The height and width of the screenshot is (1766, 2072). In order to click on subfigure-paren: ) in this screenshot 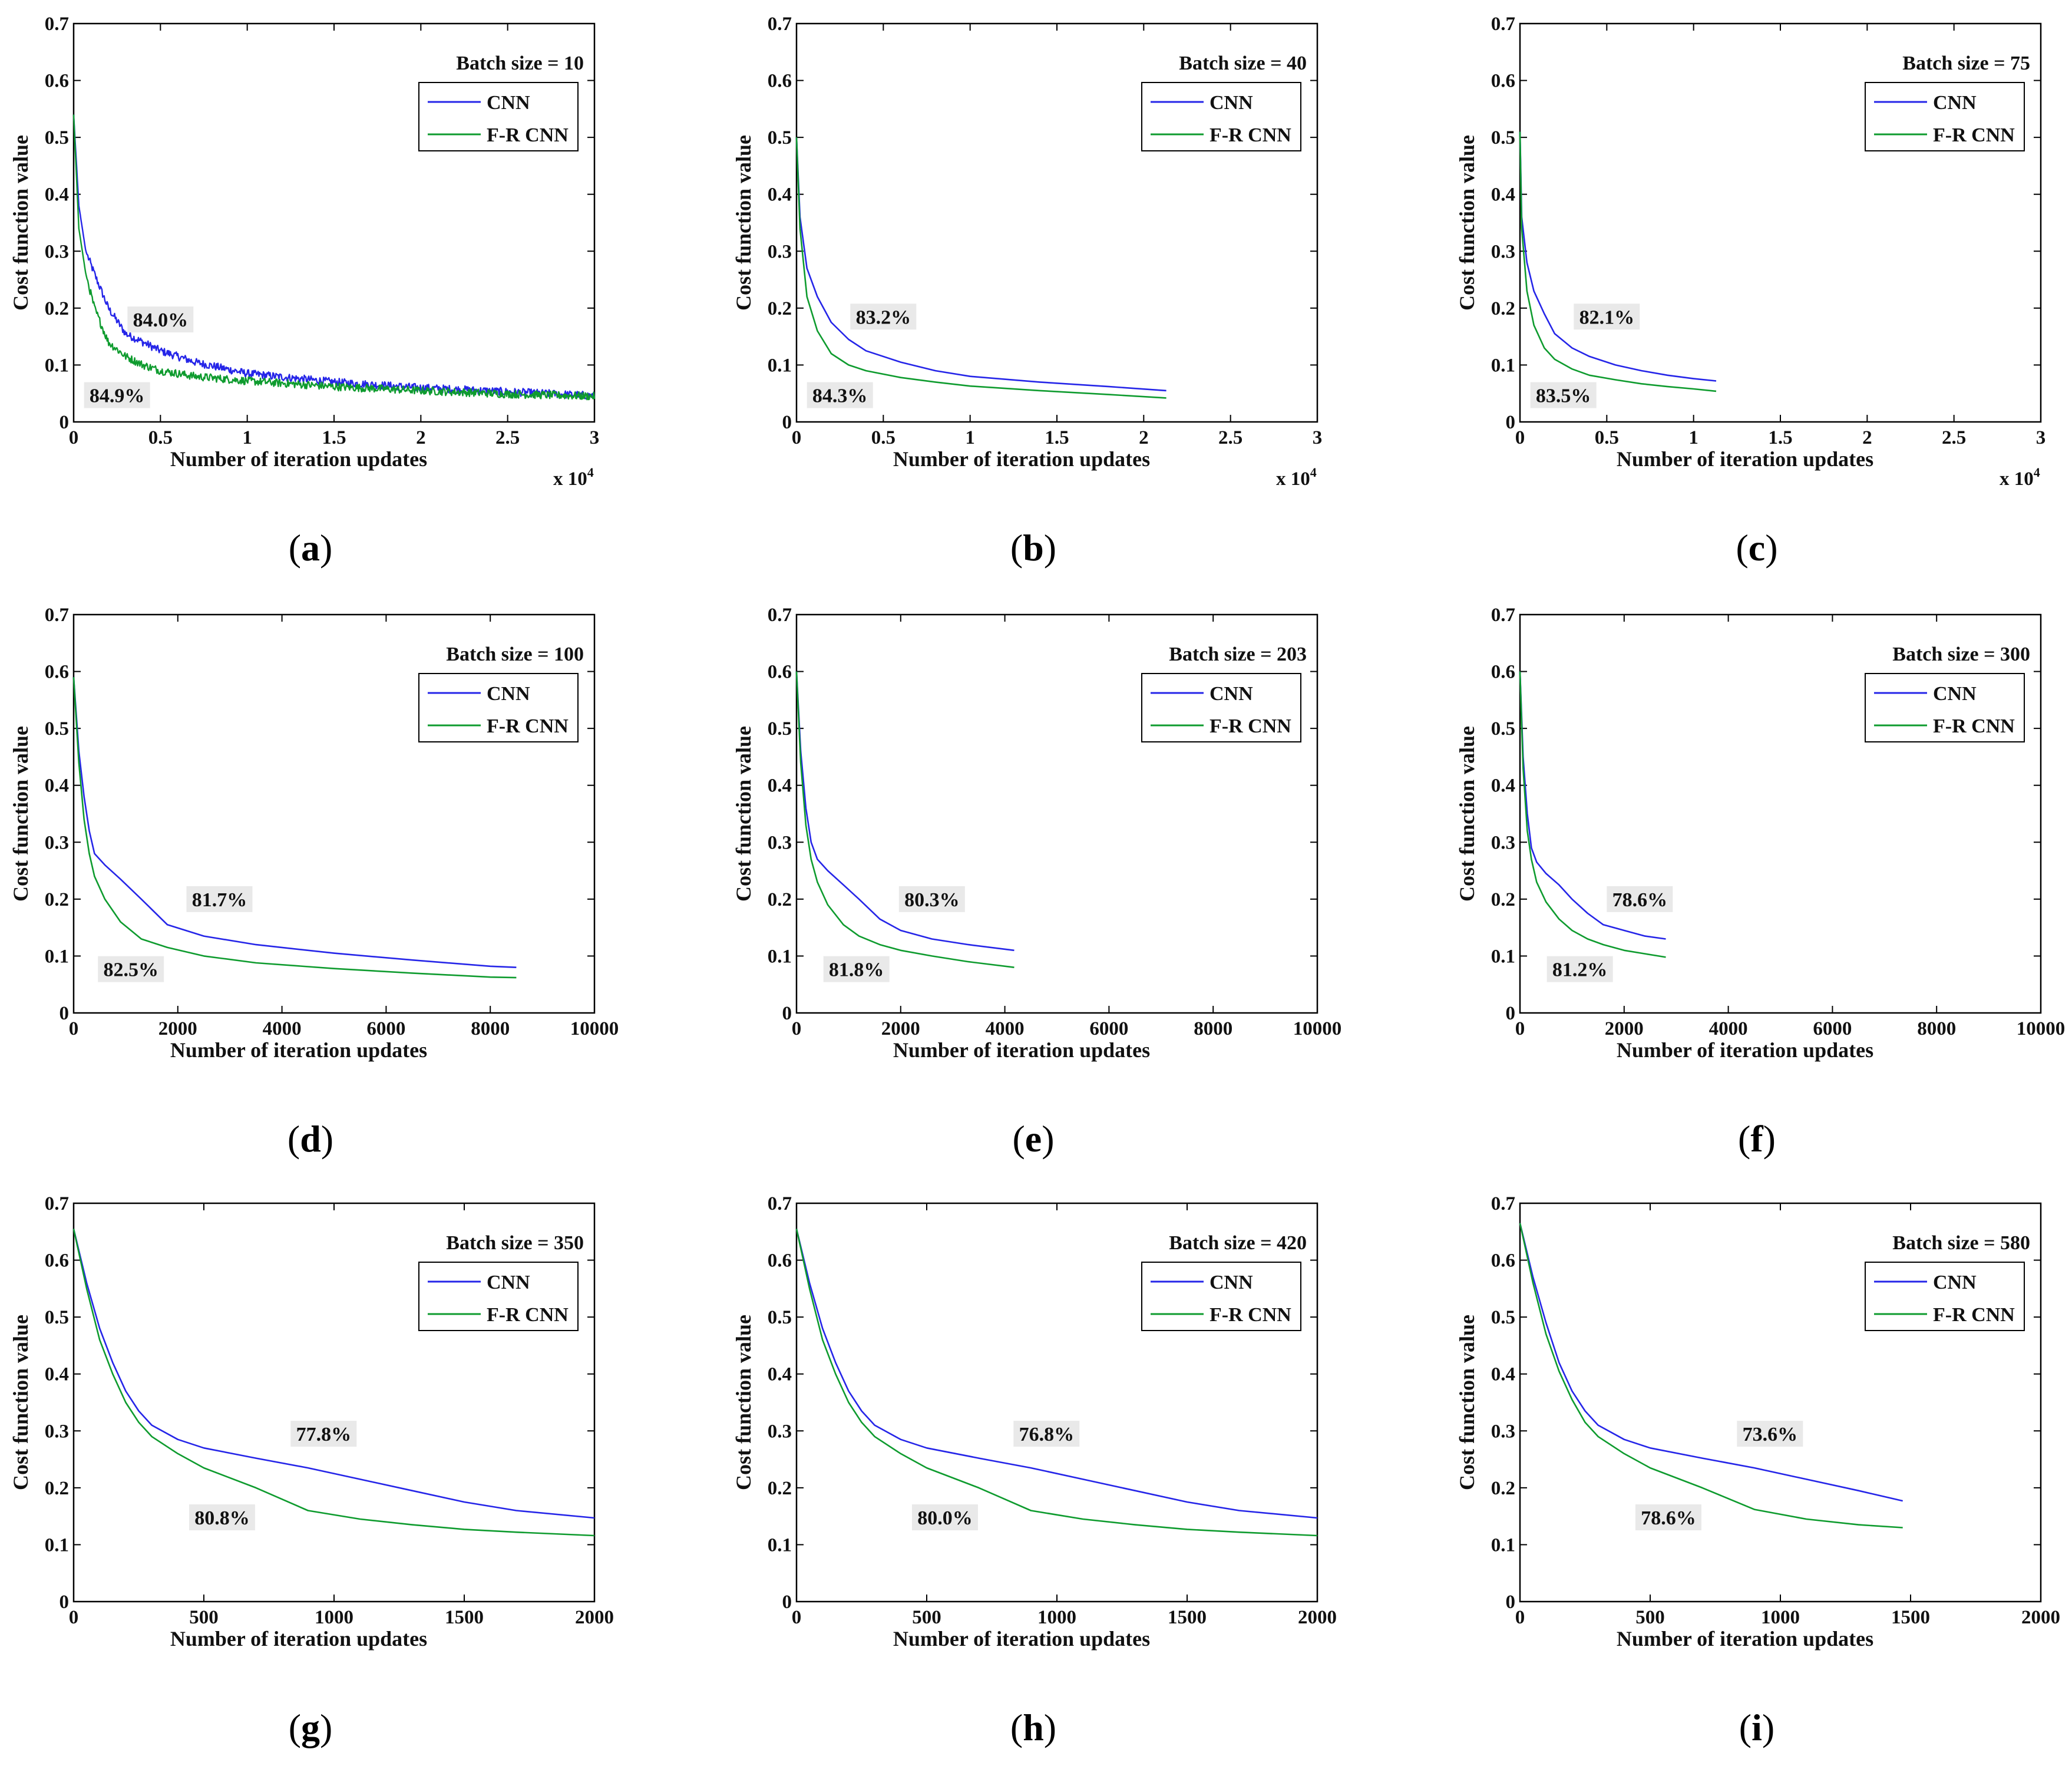, I will do `click(1771, 548)`.